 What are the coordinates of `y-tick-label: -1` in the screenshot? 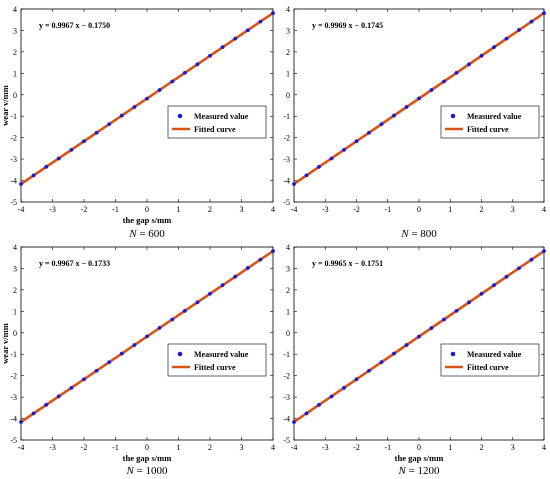 It's located at (286, 116).